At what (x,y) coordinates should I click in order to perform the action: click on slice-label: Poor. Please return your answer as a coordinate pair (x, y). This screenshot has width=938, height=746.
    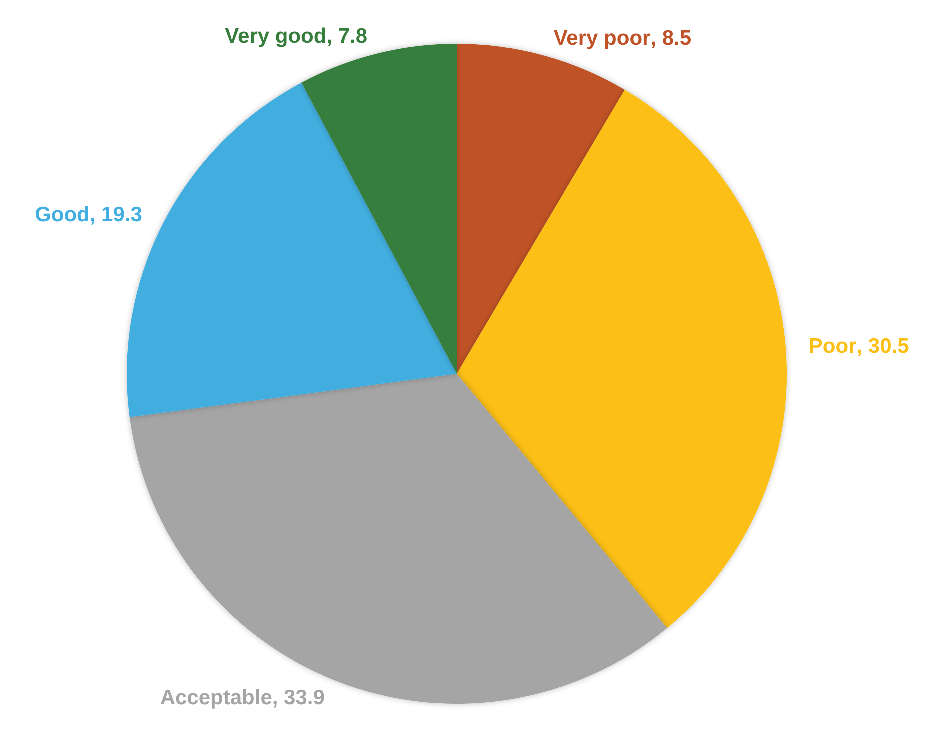
    Looking at the image, I should click on (832, 346).